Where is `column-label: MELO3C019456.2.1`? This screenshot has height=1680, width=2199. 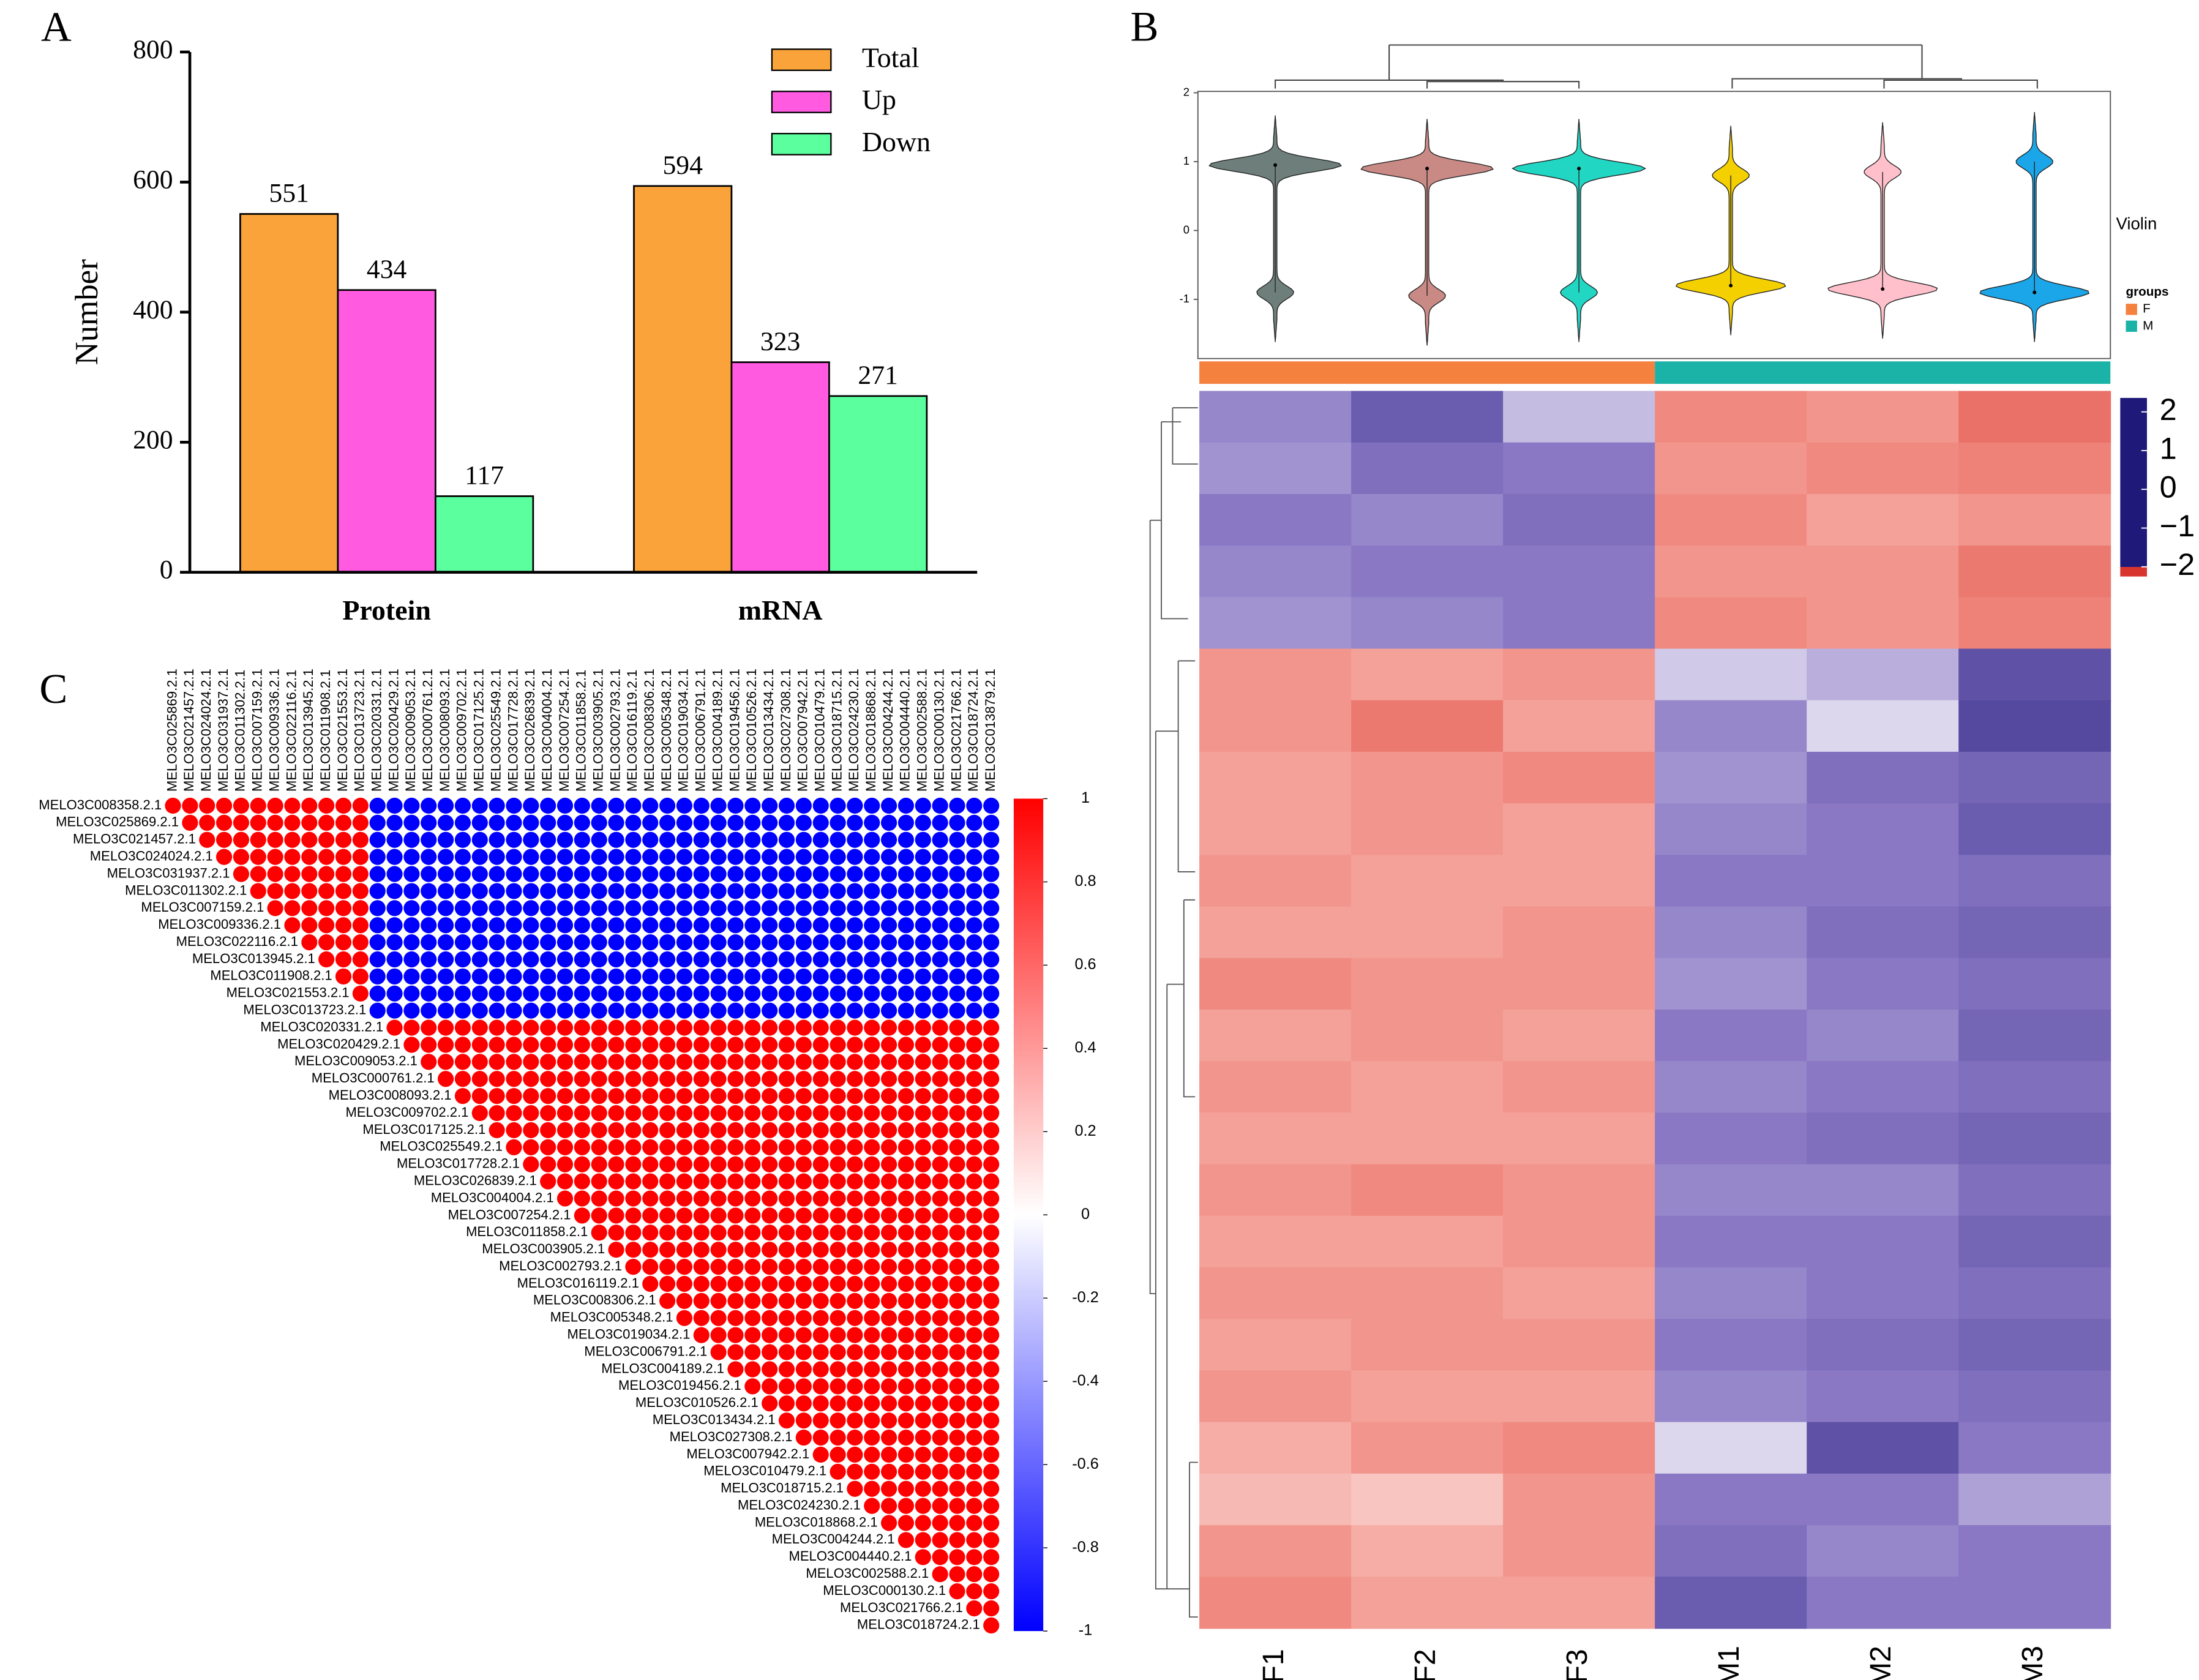
column-label: MELO3C019456.2.1 is located at coordinates (734, 731).